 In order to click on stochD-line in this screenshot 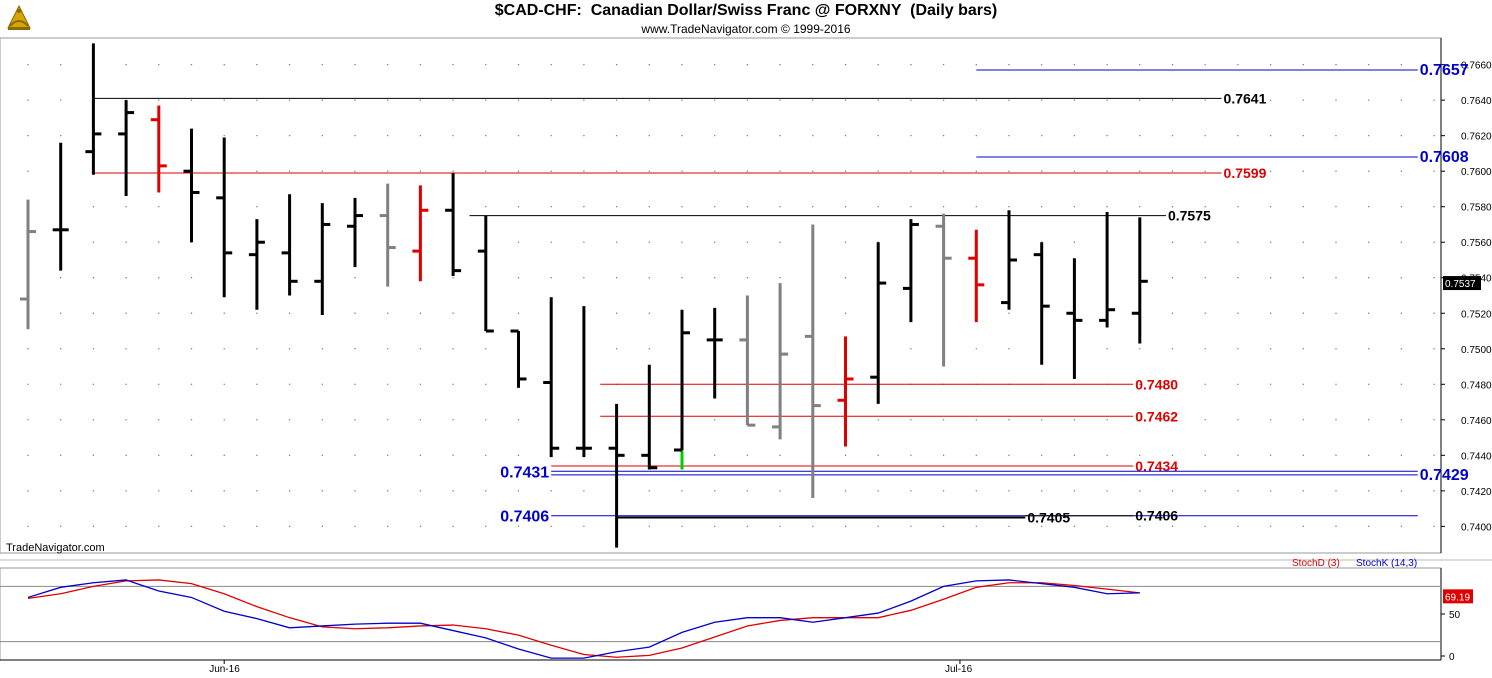, I will do `click(583, 618)`.